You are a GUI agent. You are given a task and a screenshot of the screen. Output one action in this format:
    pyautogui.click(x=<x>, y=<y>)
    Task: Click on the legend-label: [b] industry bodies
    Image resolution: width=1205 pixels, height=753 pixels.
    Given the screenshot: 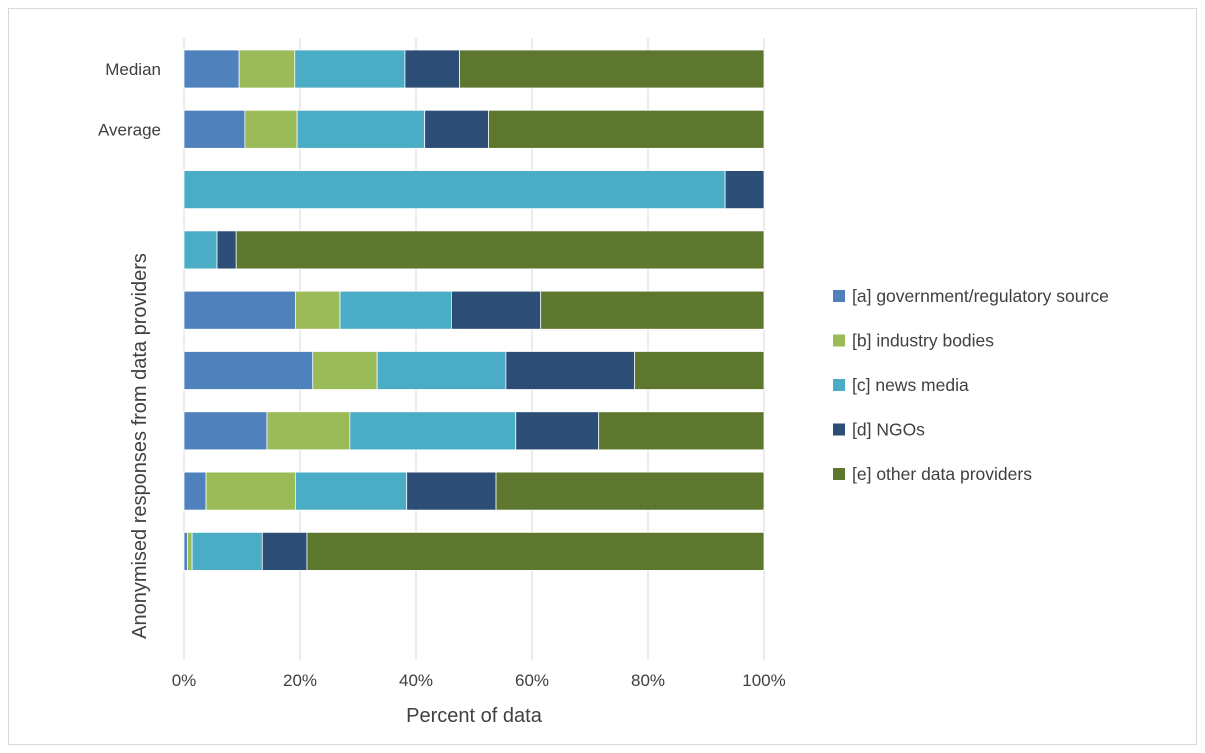 What is the action you would take?
    pyautogui.click(x=923, y=341)
    